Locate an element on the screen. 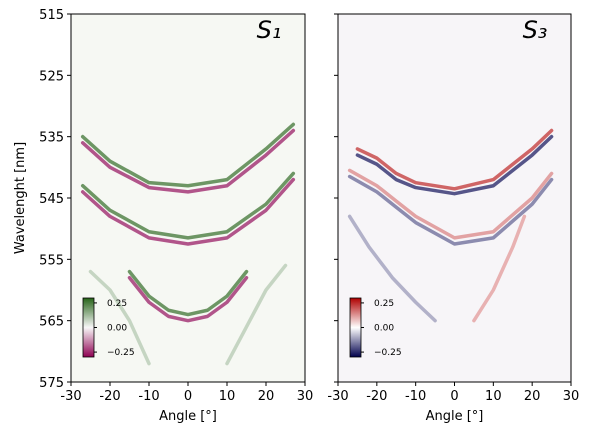 The width and height of the screenshot is (599, 435). y-tick-label: 555 is located at coordinates (51, 260).